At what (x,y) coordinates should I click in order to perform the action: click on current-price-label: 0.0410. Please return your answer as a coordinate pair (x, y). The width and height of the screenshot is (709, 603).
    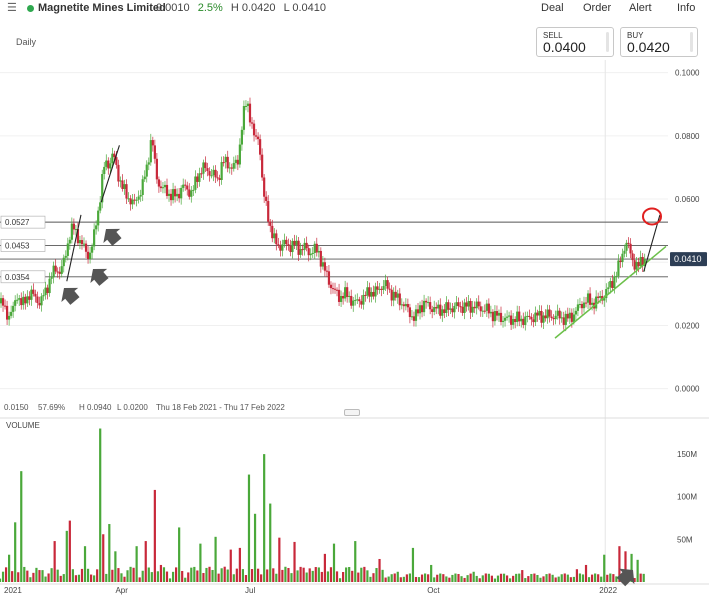
    Looking at the image, I should click on (688, 259).